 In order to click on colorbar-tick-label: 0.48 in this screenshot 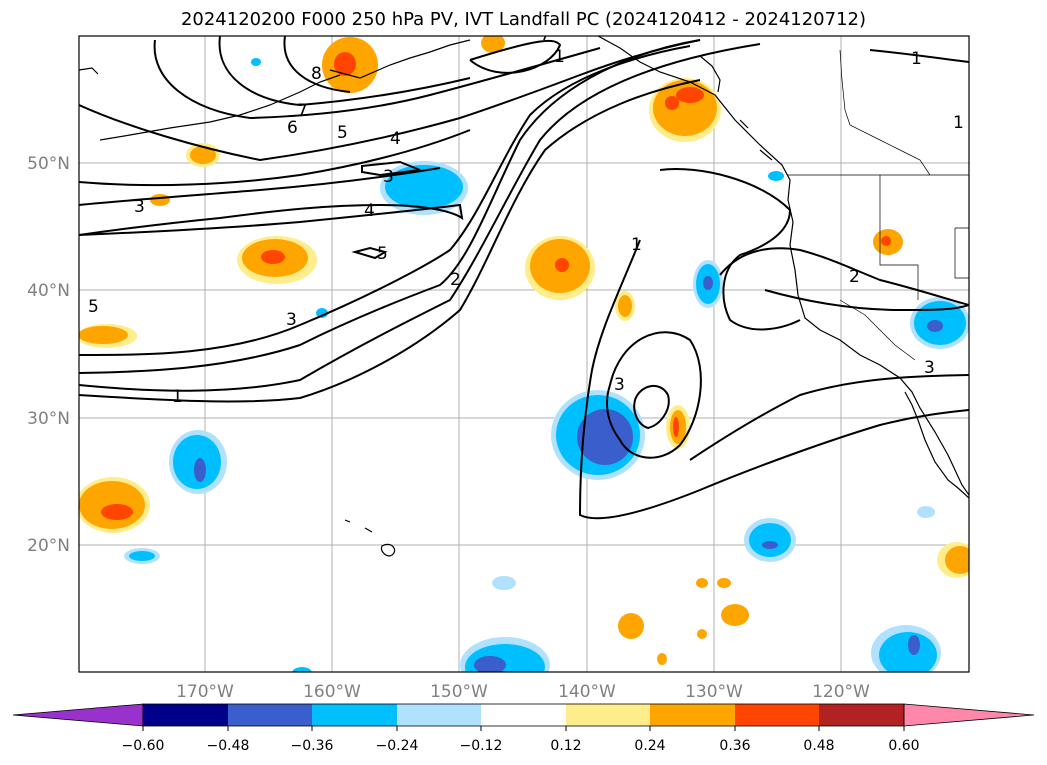, I will do `click(818, 746)`.